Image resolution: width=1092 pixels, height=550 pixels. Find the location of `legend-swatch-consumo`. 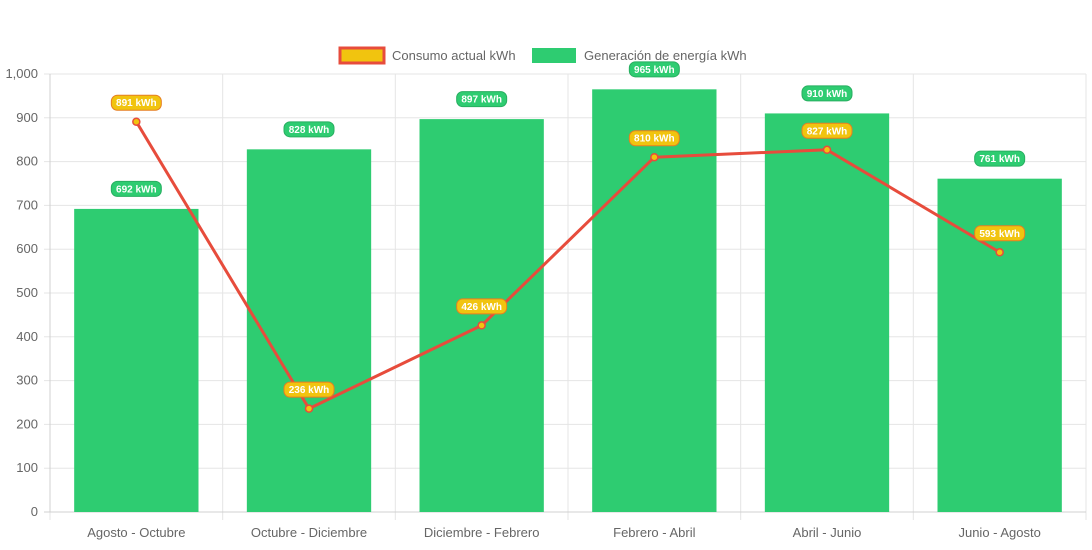

legend-swatch-consumo is located at coordinates (362, 55).